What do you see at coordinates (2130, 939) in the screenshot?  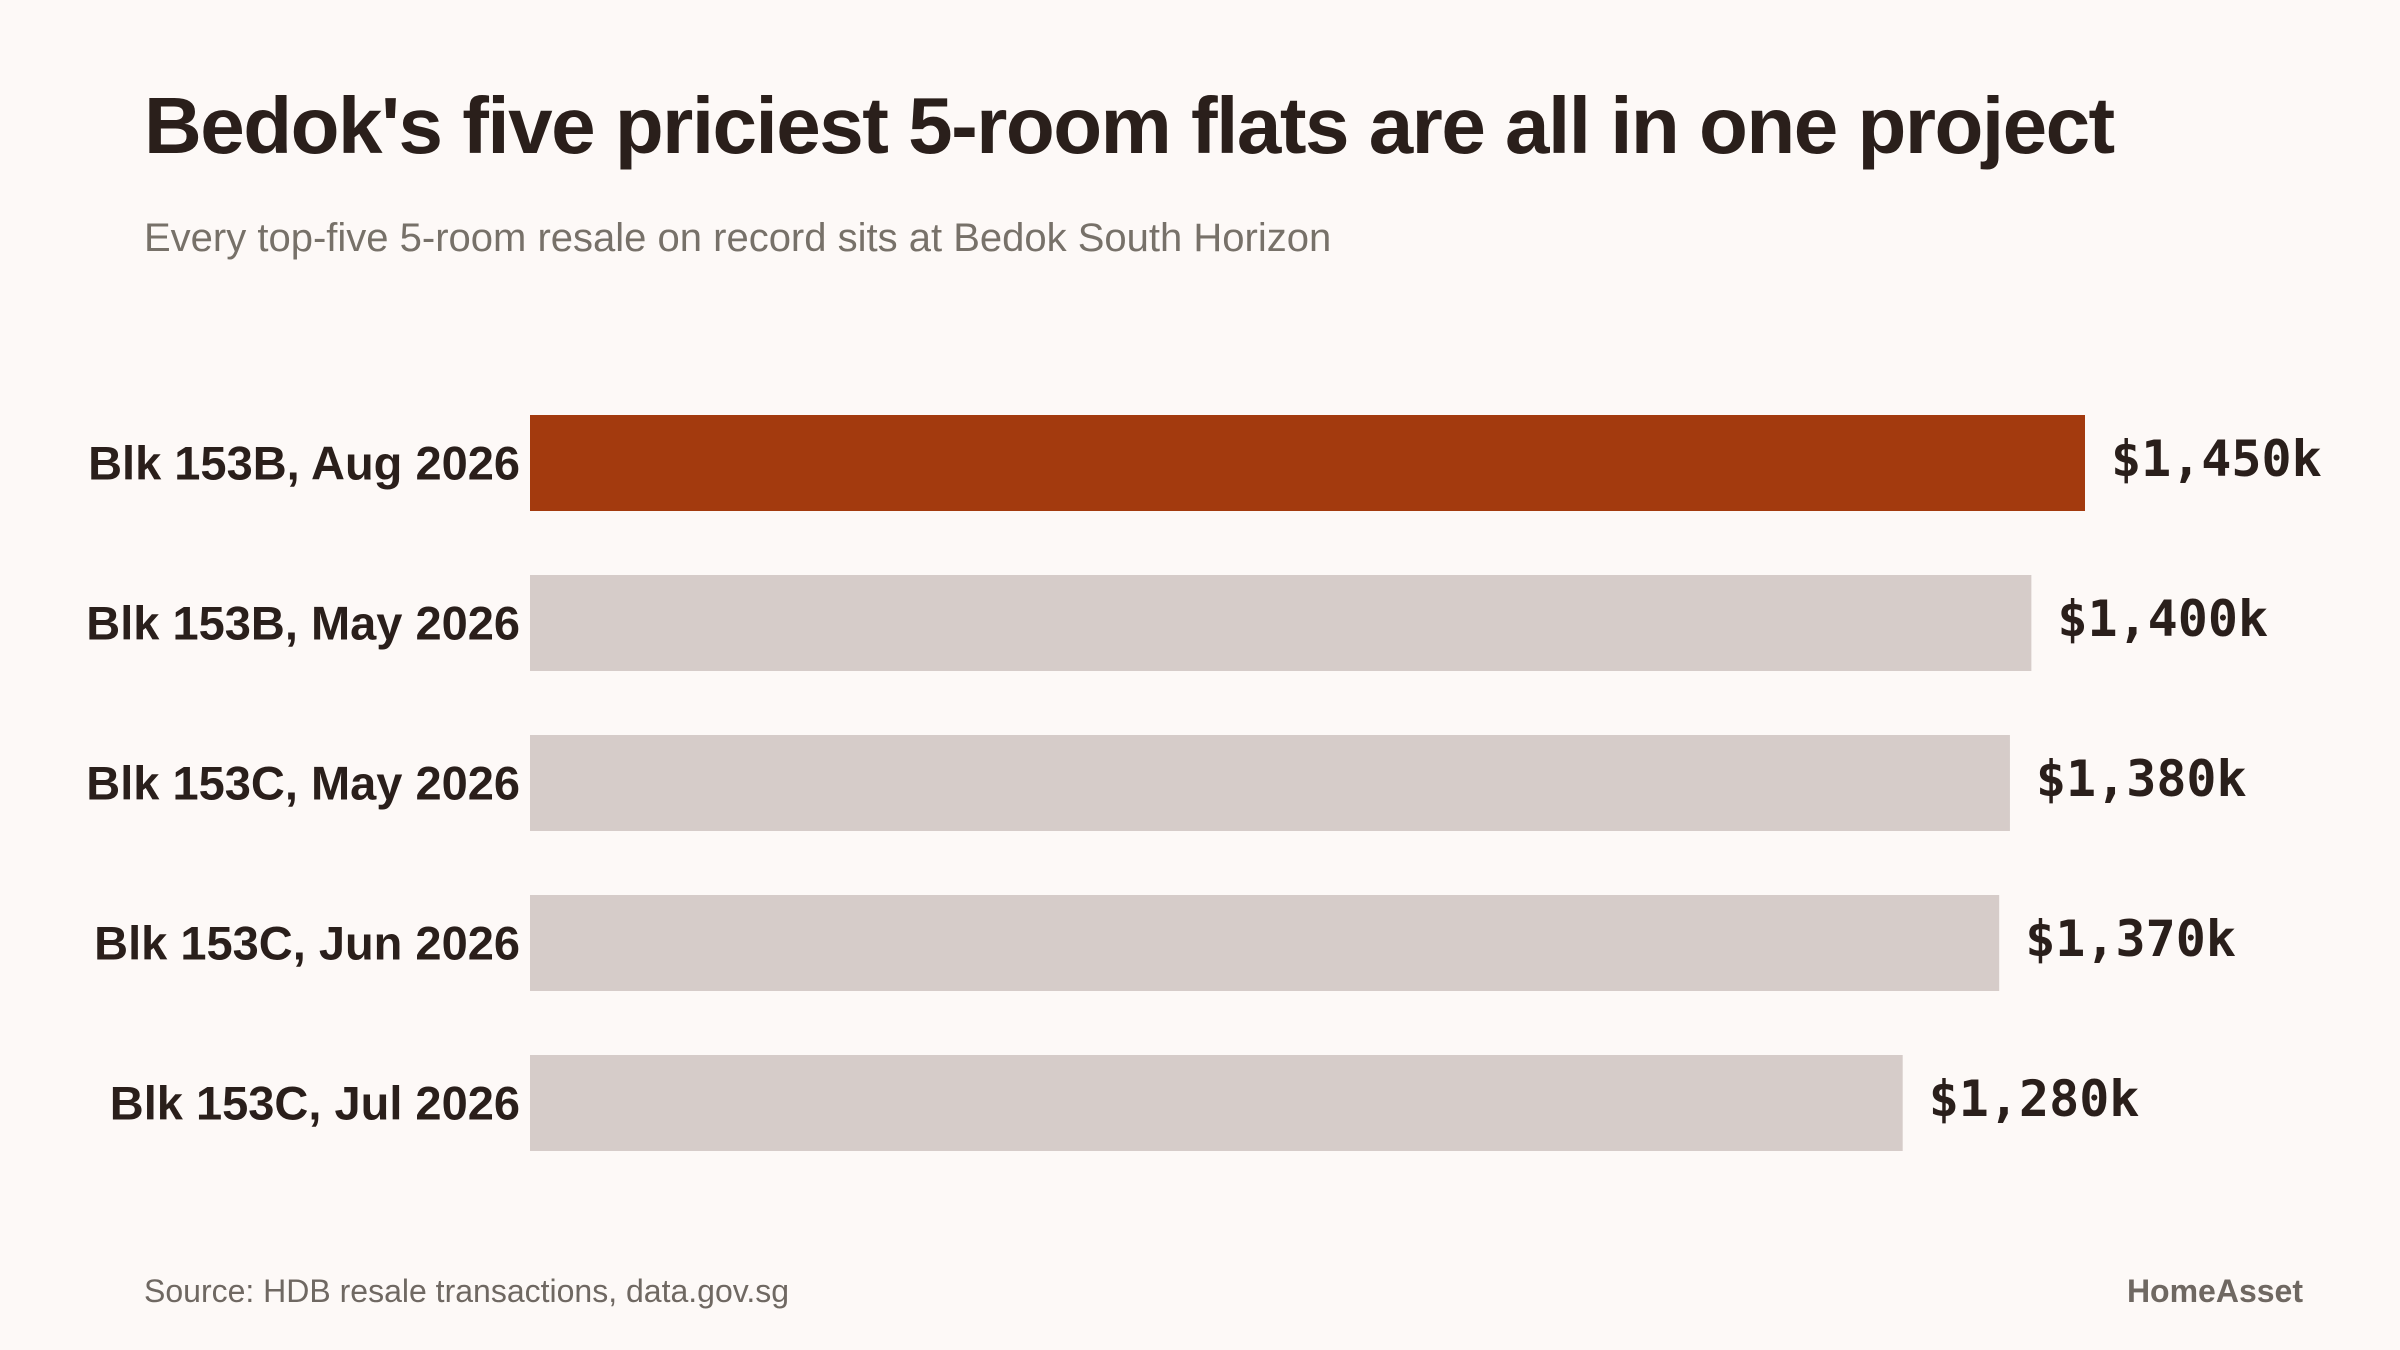 I see `value-label: $1,370k` at bounding box center [2130, 939].